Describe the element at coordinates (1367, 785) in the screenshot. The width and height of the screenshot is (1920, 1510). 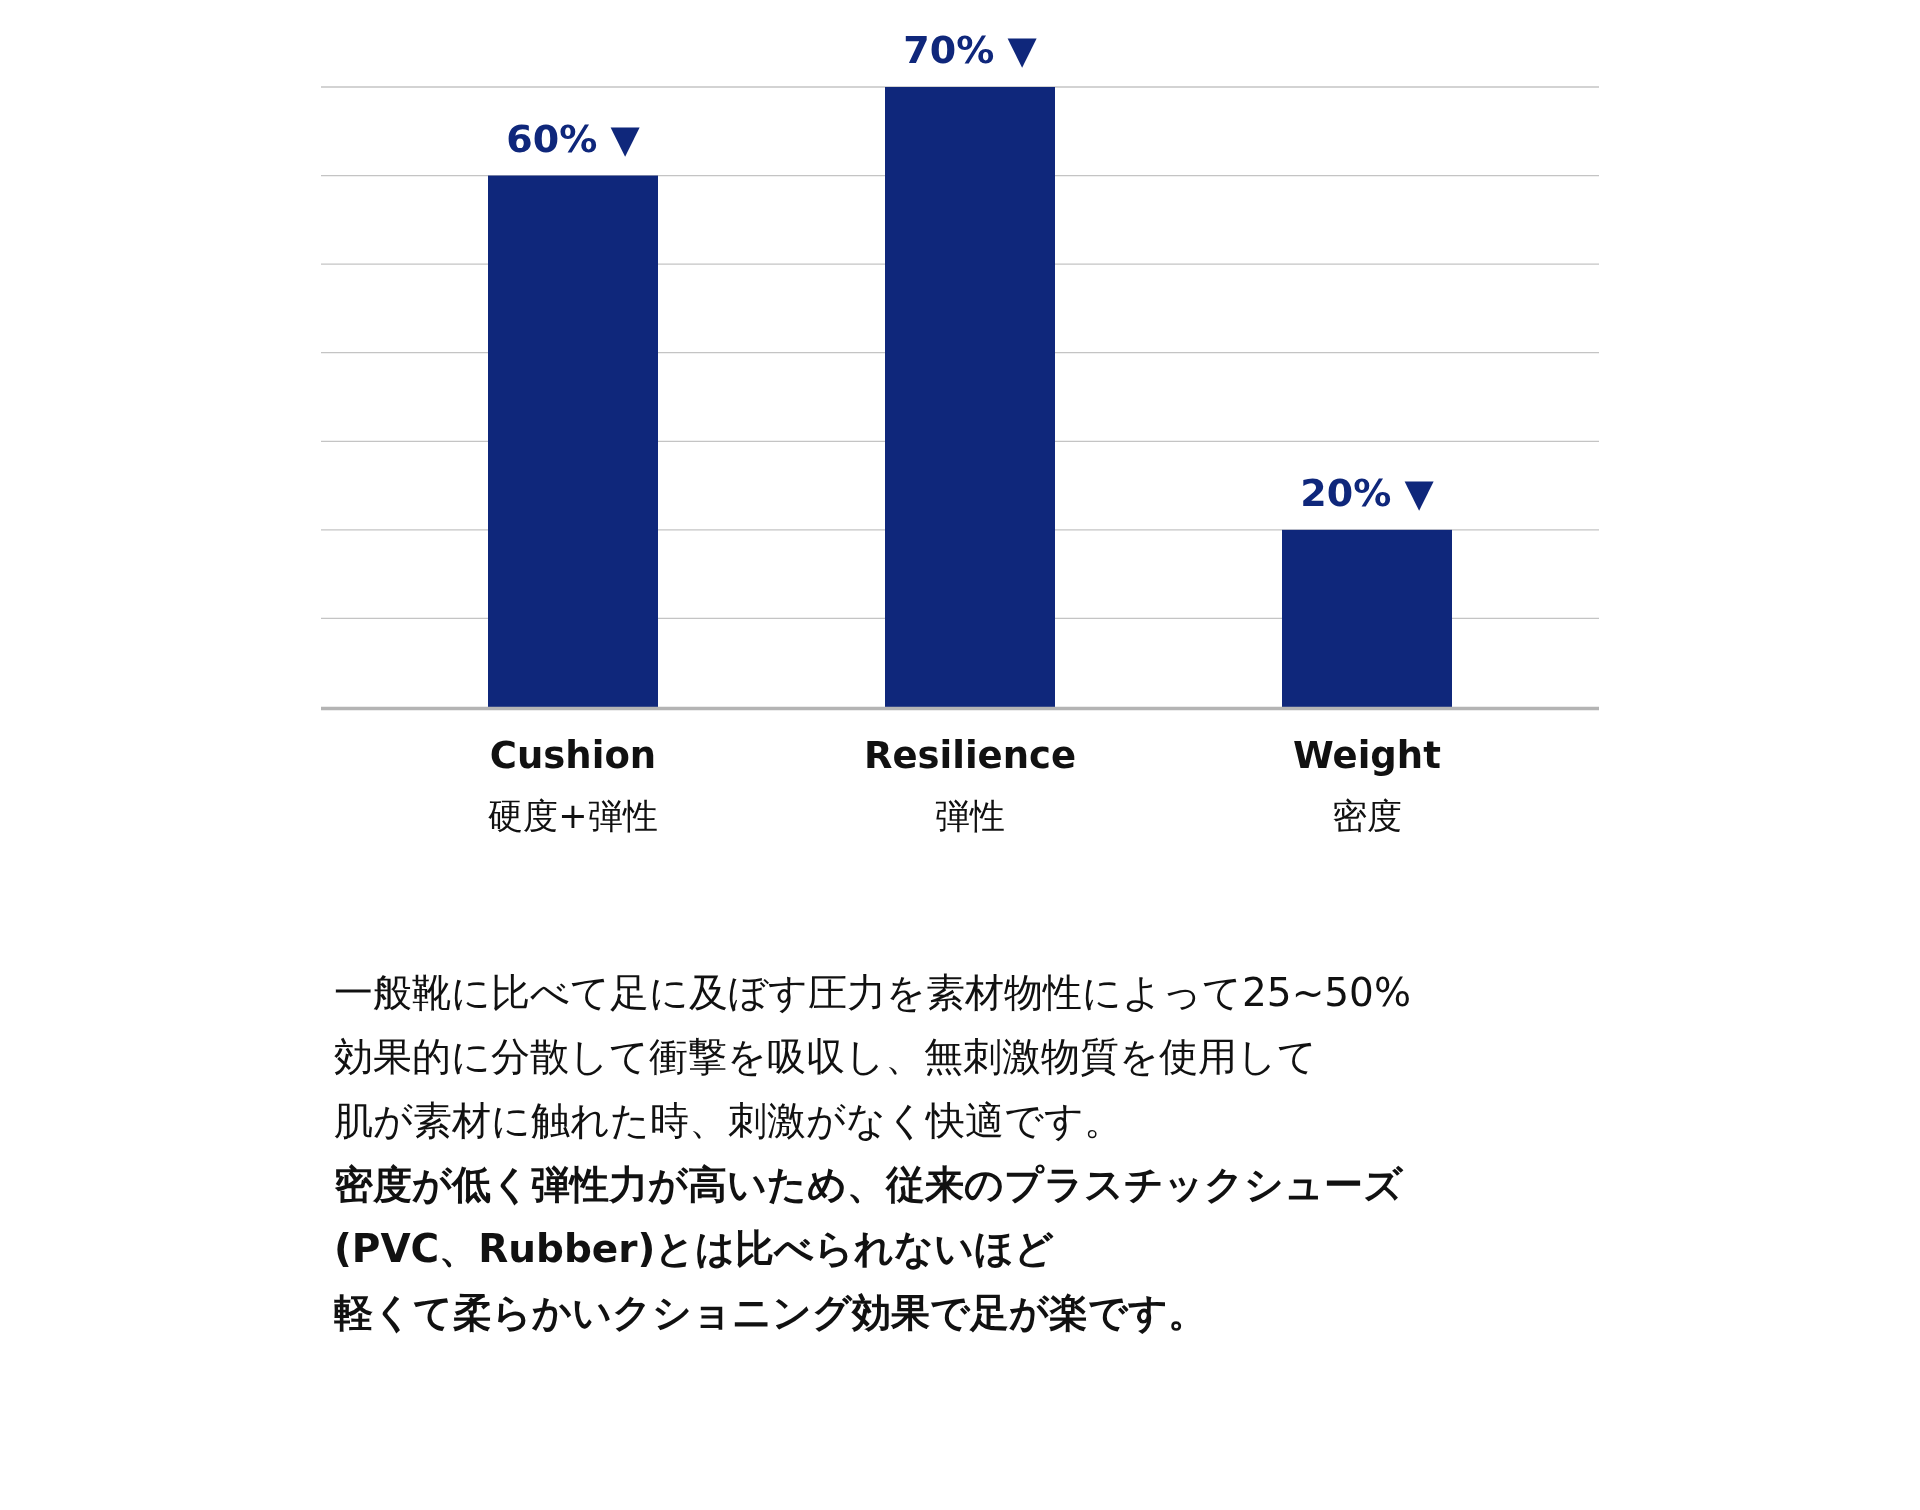
I see `x-tick-label: Weight 密度` at that location.